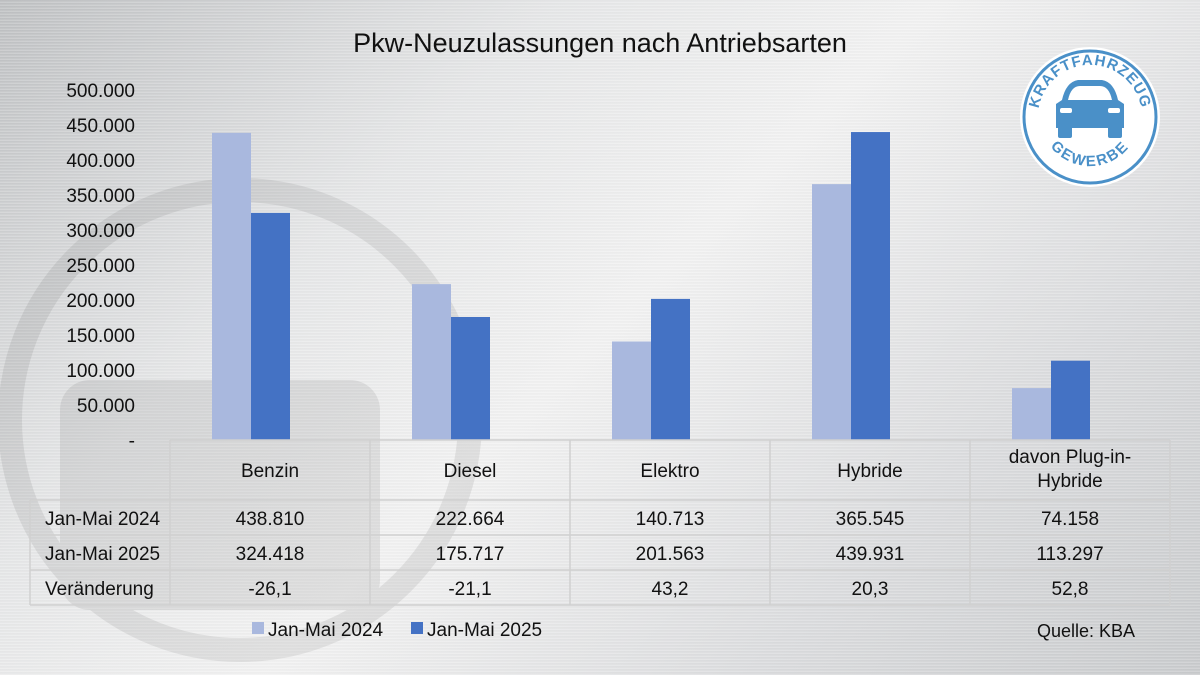 This screenshot has width=1200, height=675. Describe the element at coordinates (870, 519) in the screenshot. I see `table-cell: 365.545` at that location.